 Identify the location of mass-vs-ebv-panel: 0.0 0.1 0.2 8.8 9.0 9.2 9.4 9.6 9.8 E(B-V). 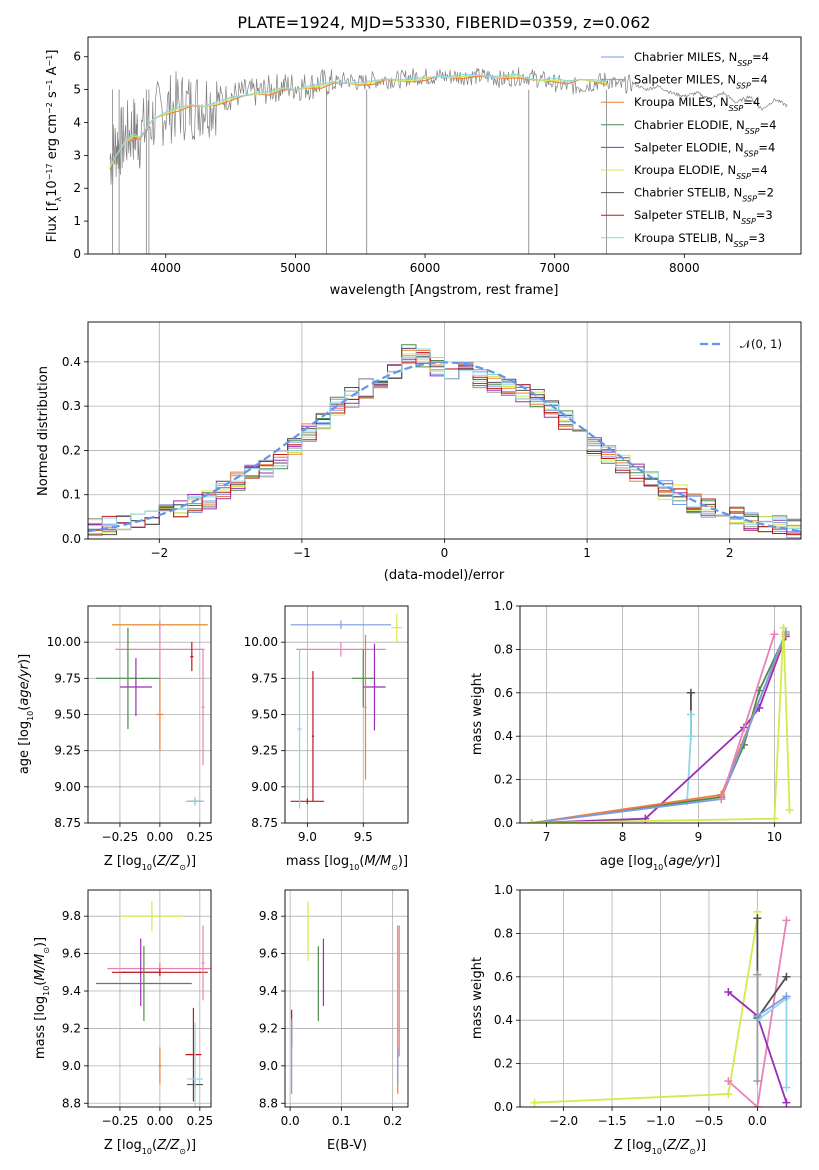
(334, 1021).